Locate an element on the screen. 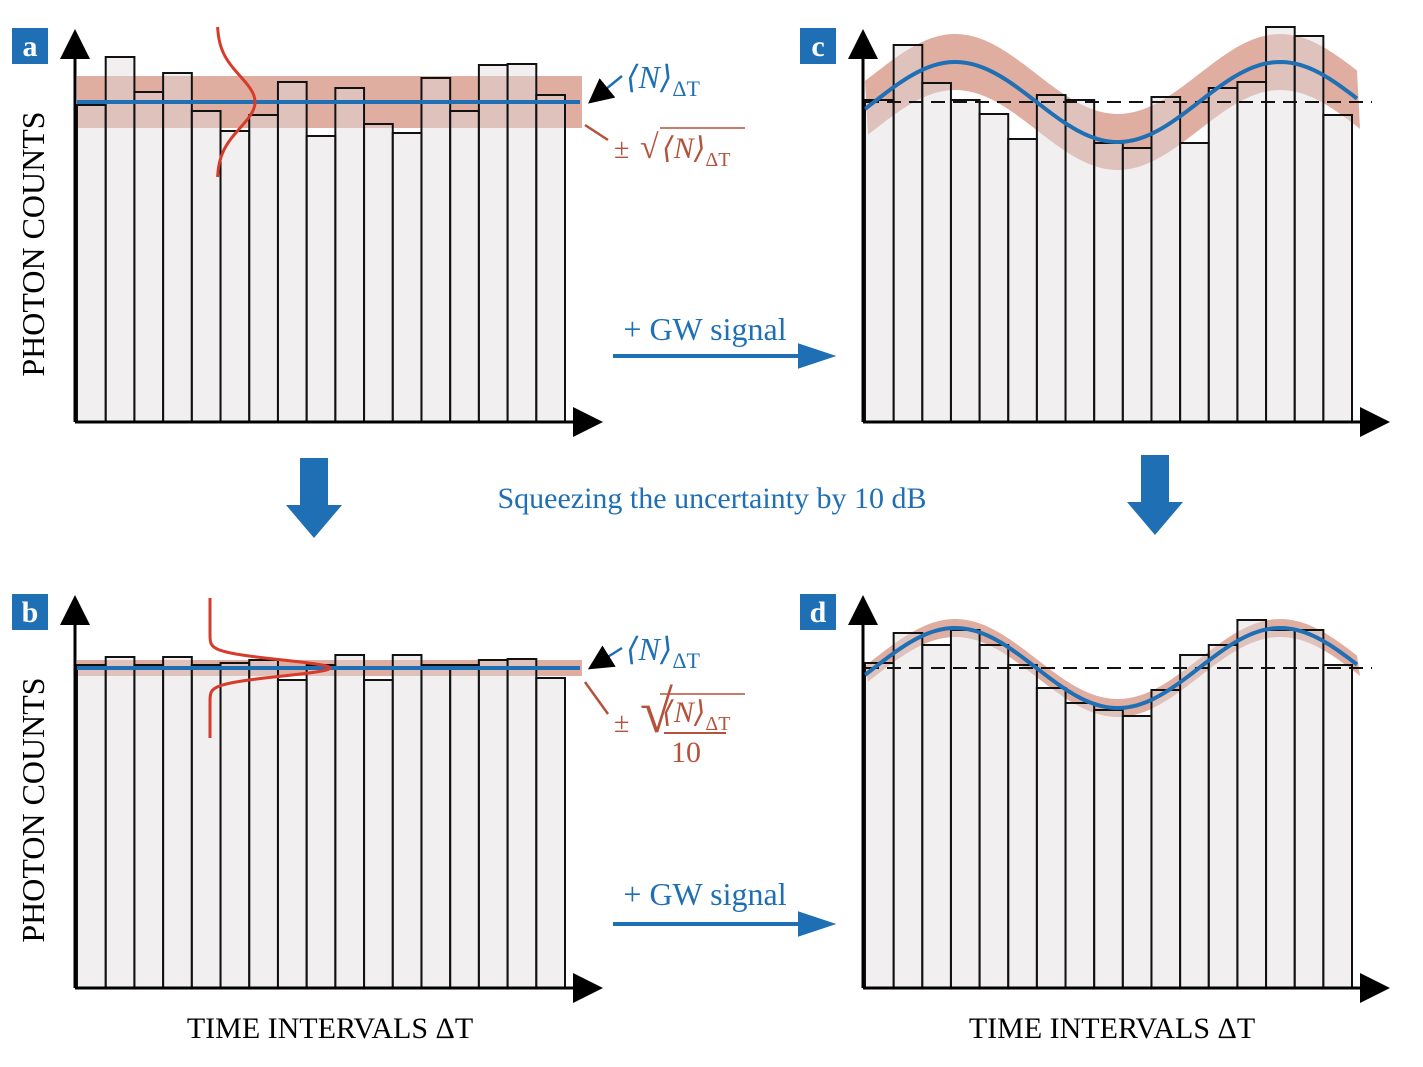  panel-label: d is located at coordinates (818, 612).